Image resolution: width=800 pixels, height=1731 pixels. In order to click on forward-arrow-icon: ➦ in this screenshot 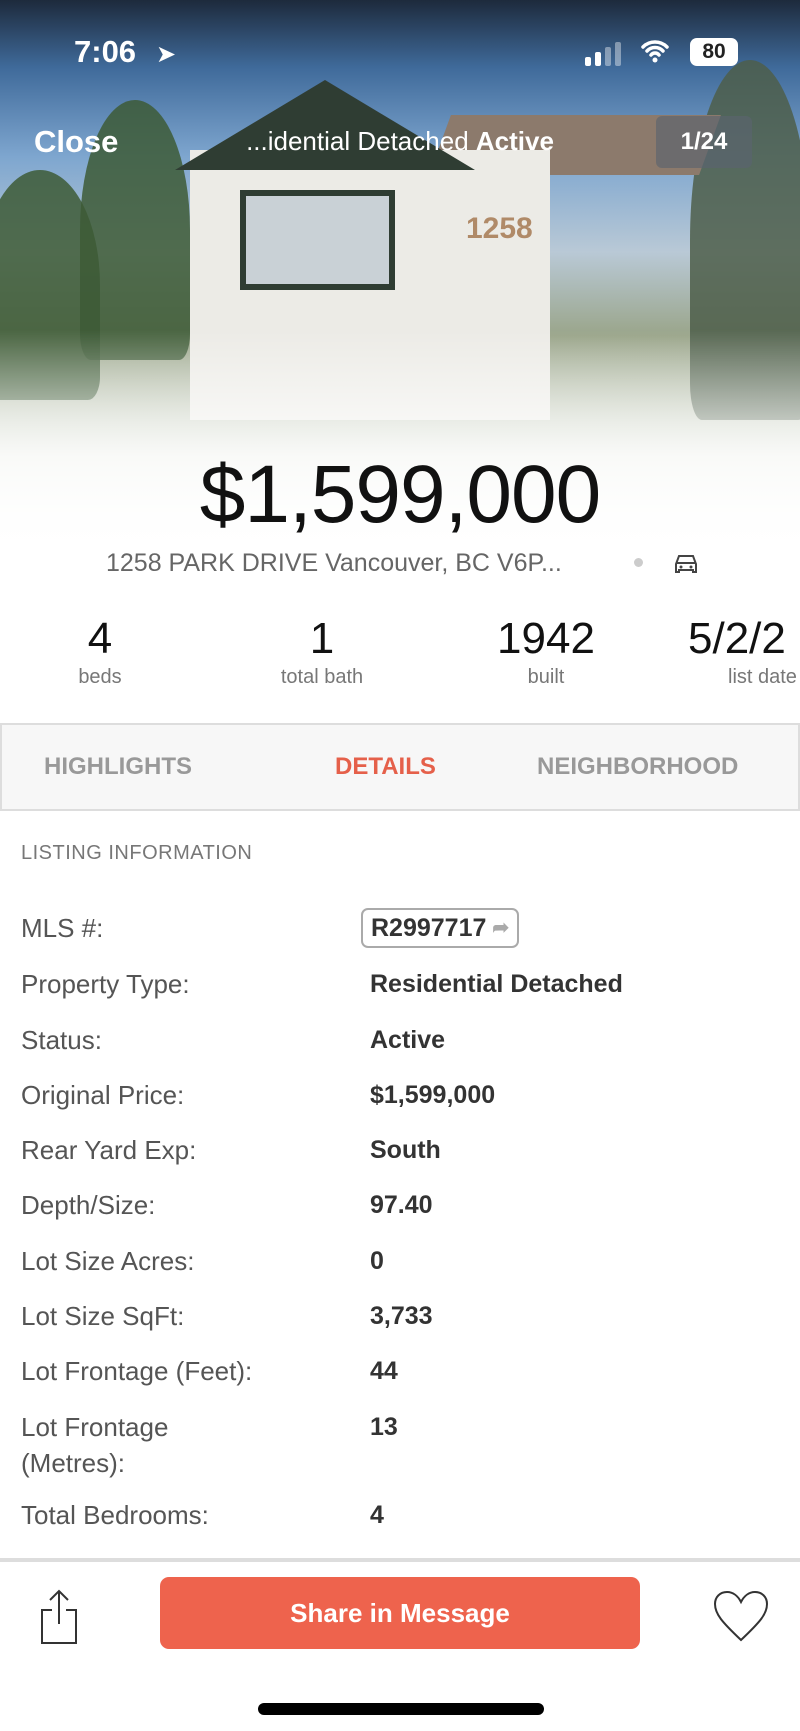, I will do `click(501, 928)`.